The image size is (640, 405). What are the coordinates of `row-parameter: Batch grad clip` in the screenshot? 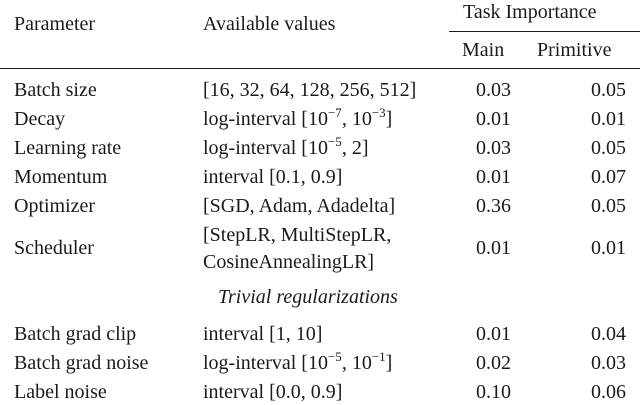 It's located at (75, 334).